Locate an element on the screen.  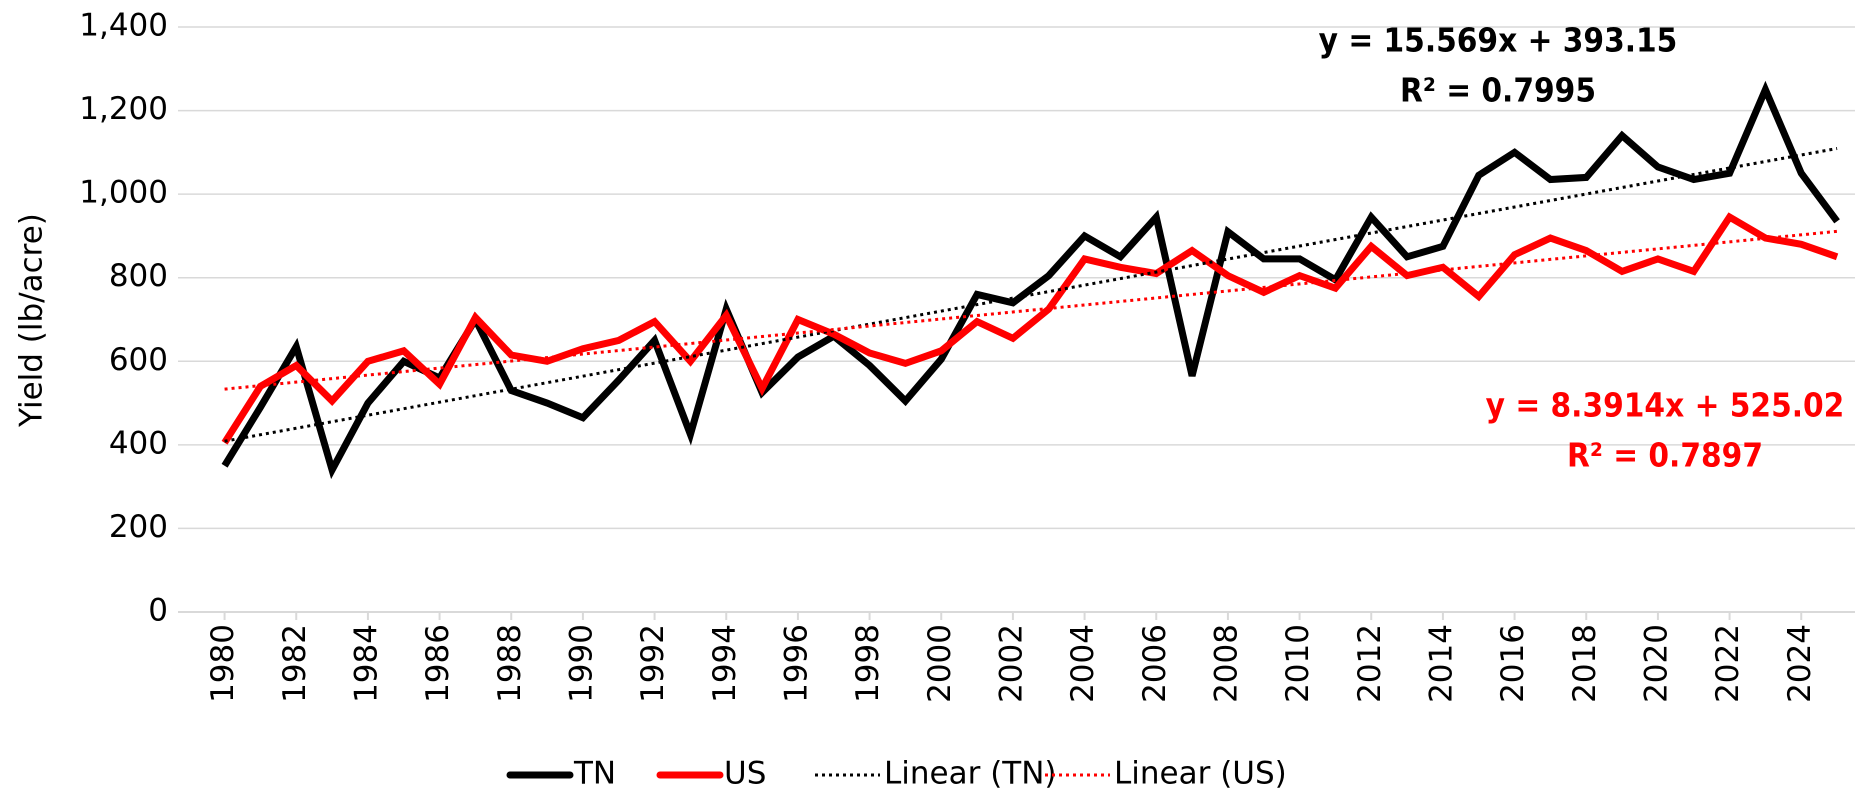
x-tick-label: 2008 is located at coordinates (1226, 663).